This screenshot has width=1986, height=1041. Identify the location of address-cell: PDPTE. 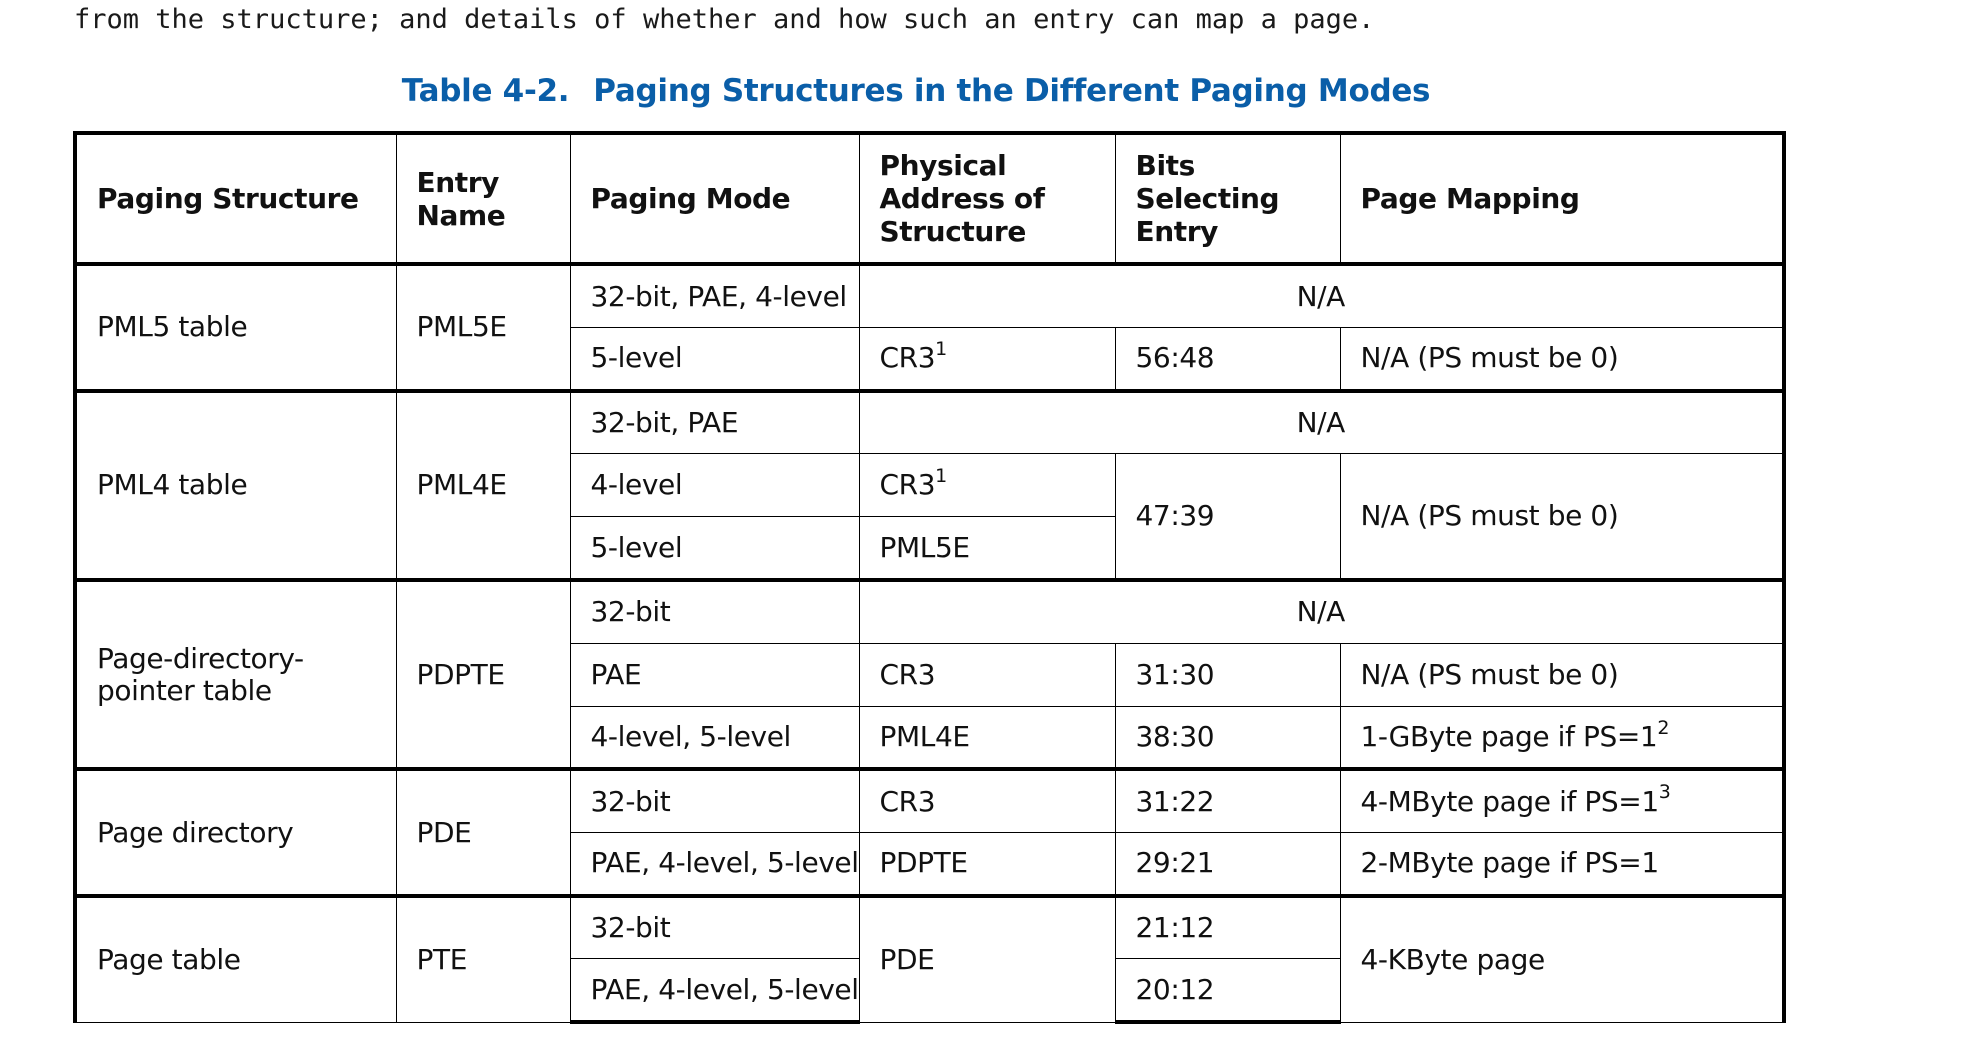
(987, 864).